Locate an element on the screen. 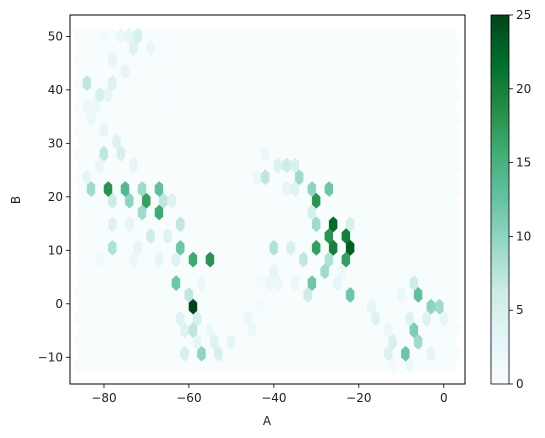 Image resolution: width=545 pixels, height=438 pixels. x-tick-label: −40 is located at coordinates (273, 398).